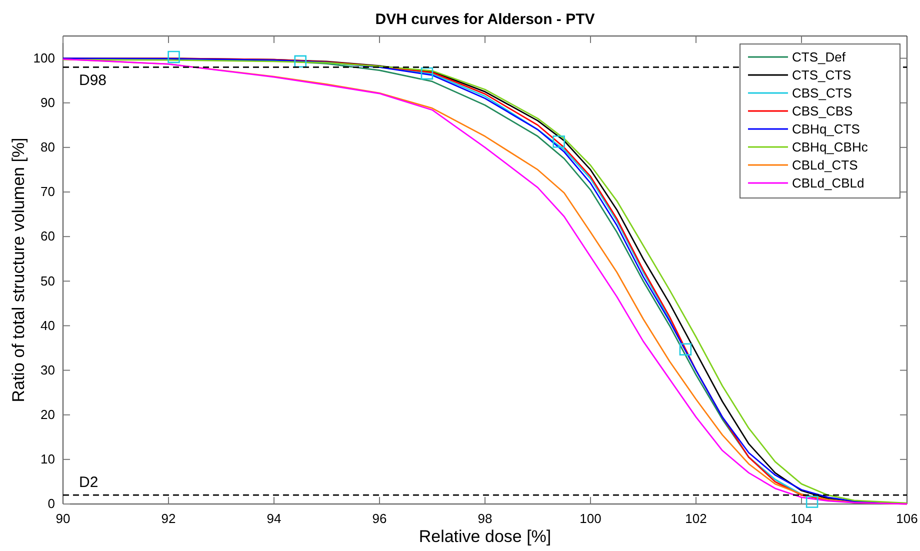 The width and height of the screenshot is (920, 551). What do you see at coordinates (591, 518) in the screenshot?
I see `x-tick-label: 100` at bounding box center [591, 518].